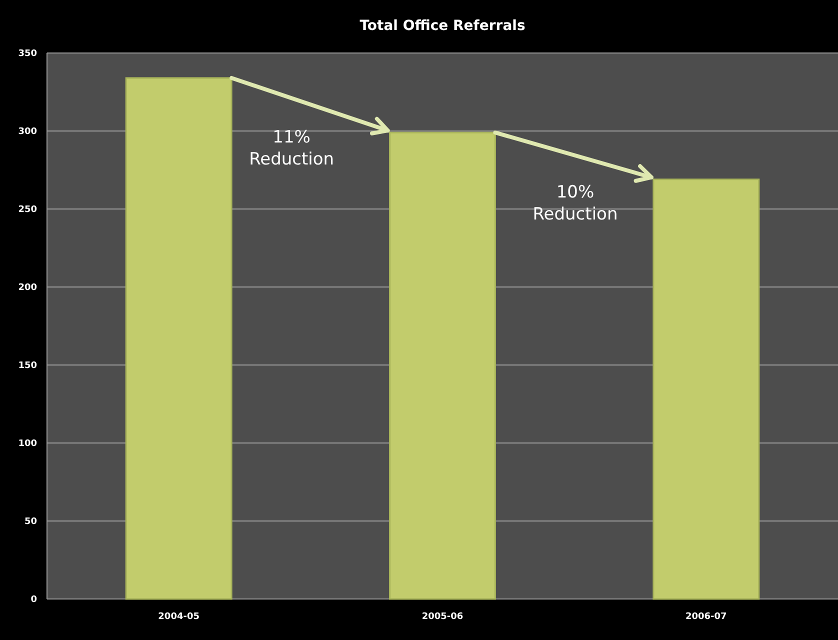 The image size is (838, 640). Describe the element at coordinates (27, 444) in the screenshot. I see `y-tick-label: 100` at that location.